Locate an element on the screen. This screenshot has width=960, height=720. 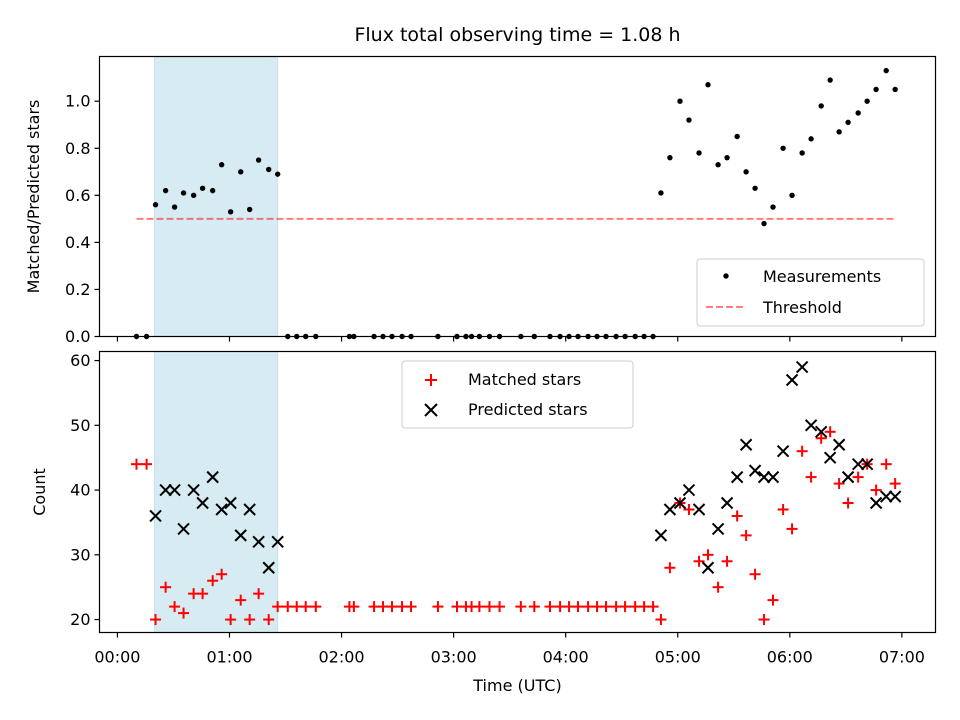
x-tick-label: 05:00 is located at coordinates (678, 657).